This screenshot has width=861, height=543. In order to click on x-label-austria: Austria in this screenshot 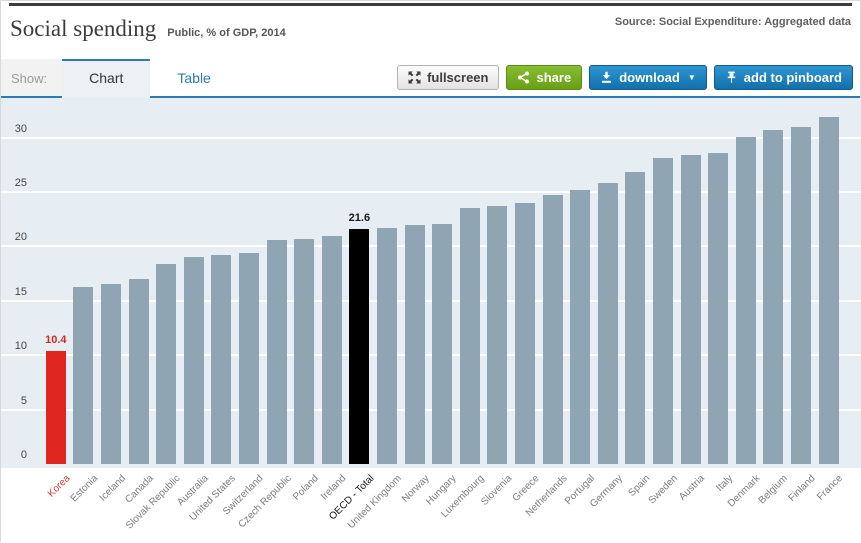, I will do `click(692, 488)`.